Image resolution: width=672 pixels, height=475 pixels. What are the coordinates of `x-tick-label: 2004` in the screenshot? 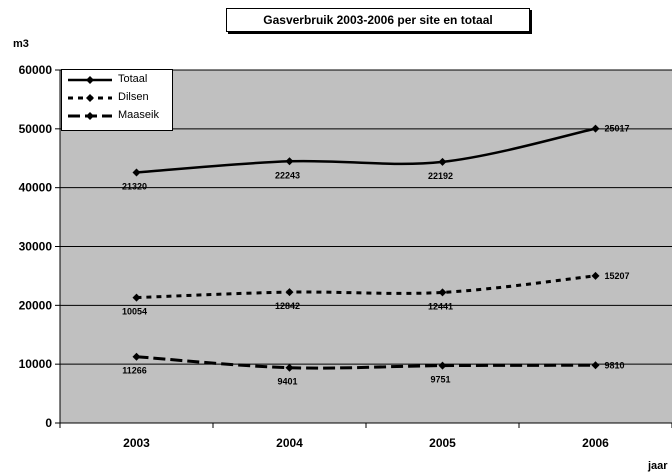 It's located at (289, 443).